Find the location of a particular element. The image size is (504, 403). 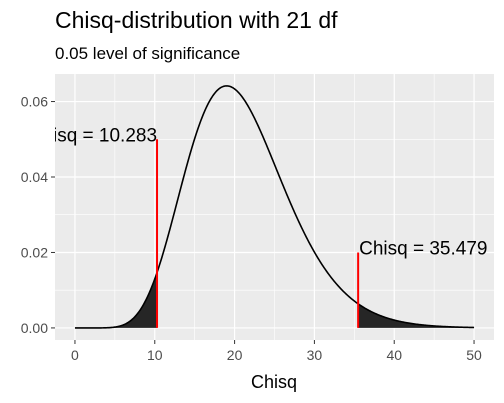

chart-title: Chisq-distribution with 21 df is located at coordinates (196, 20).